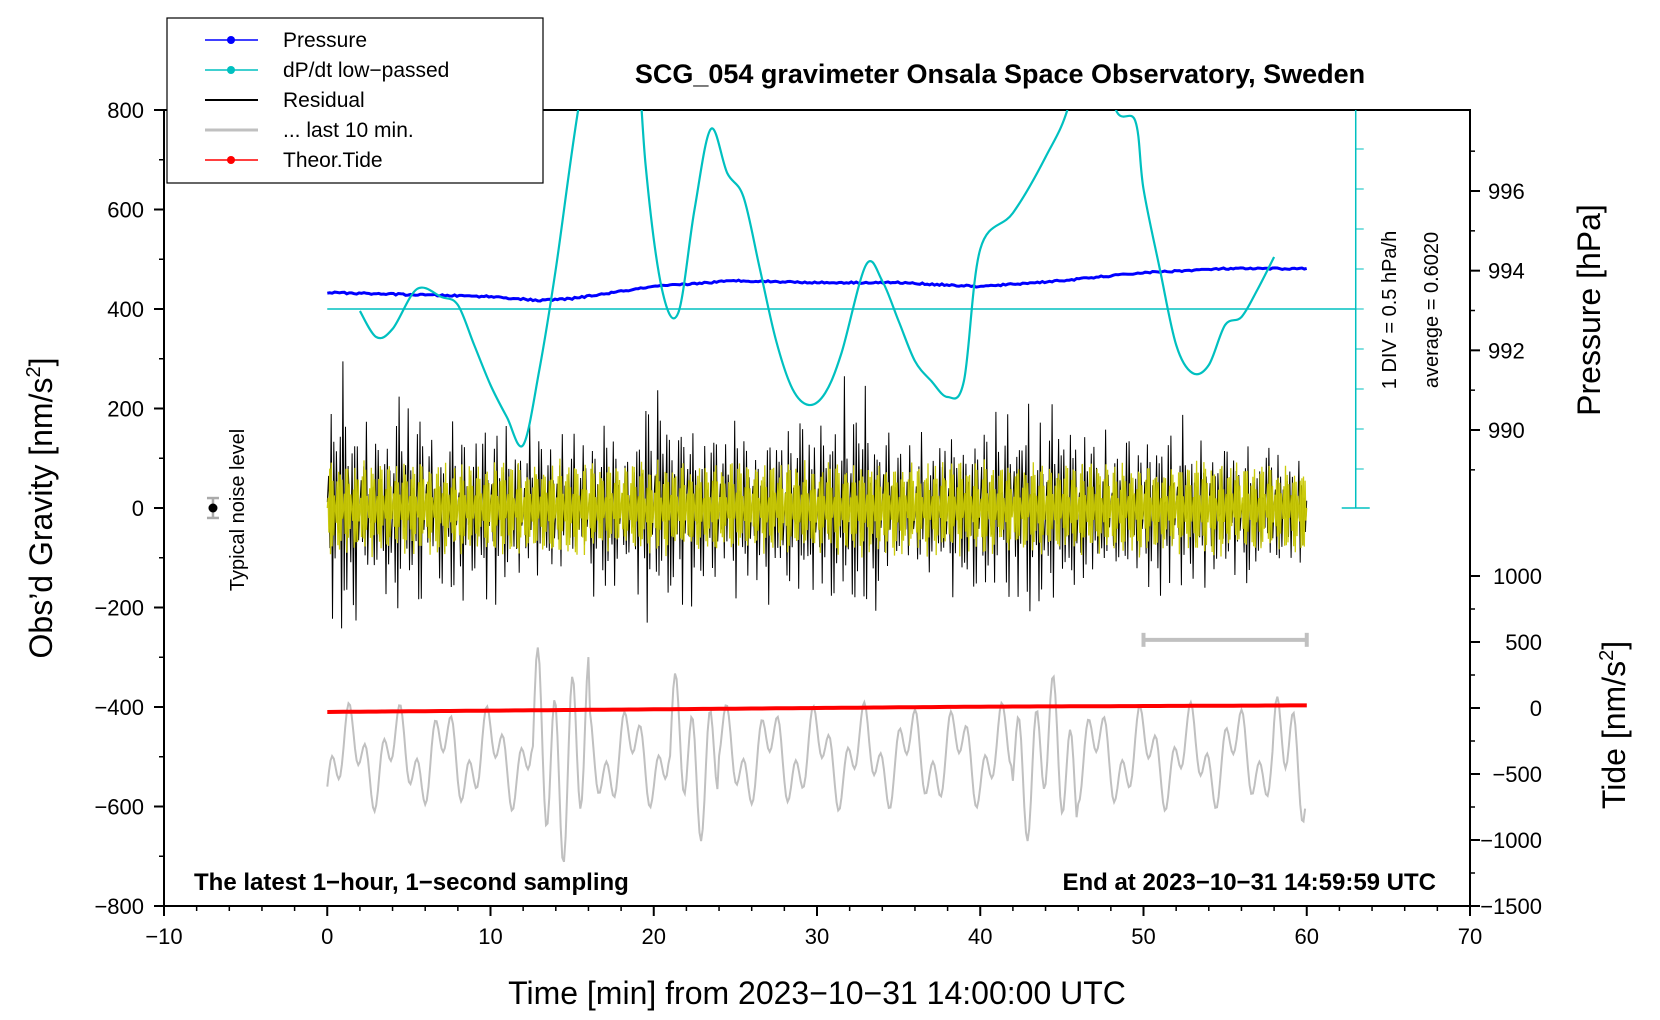 The image size is (1660, 1020). I want to click on y-tick-label: 800, so click(125, 110).